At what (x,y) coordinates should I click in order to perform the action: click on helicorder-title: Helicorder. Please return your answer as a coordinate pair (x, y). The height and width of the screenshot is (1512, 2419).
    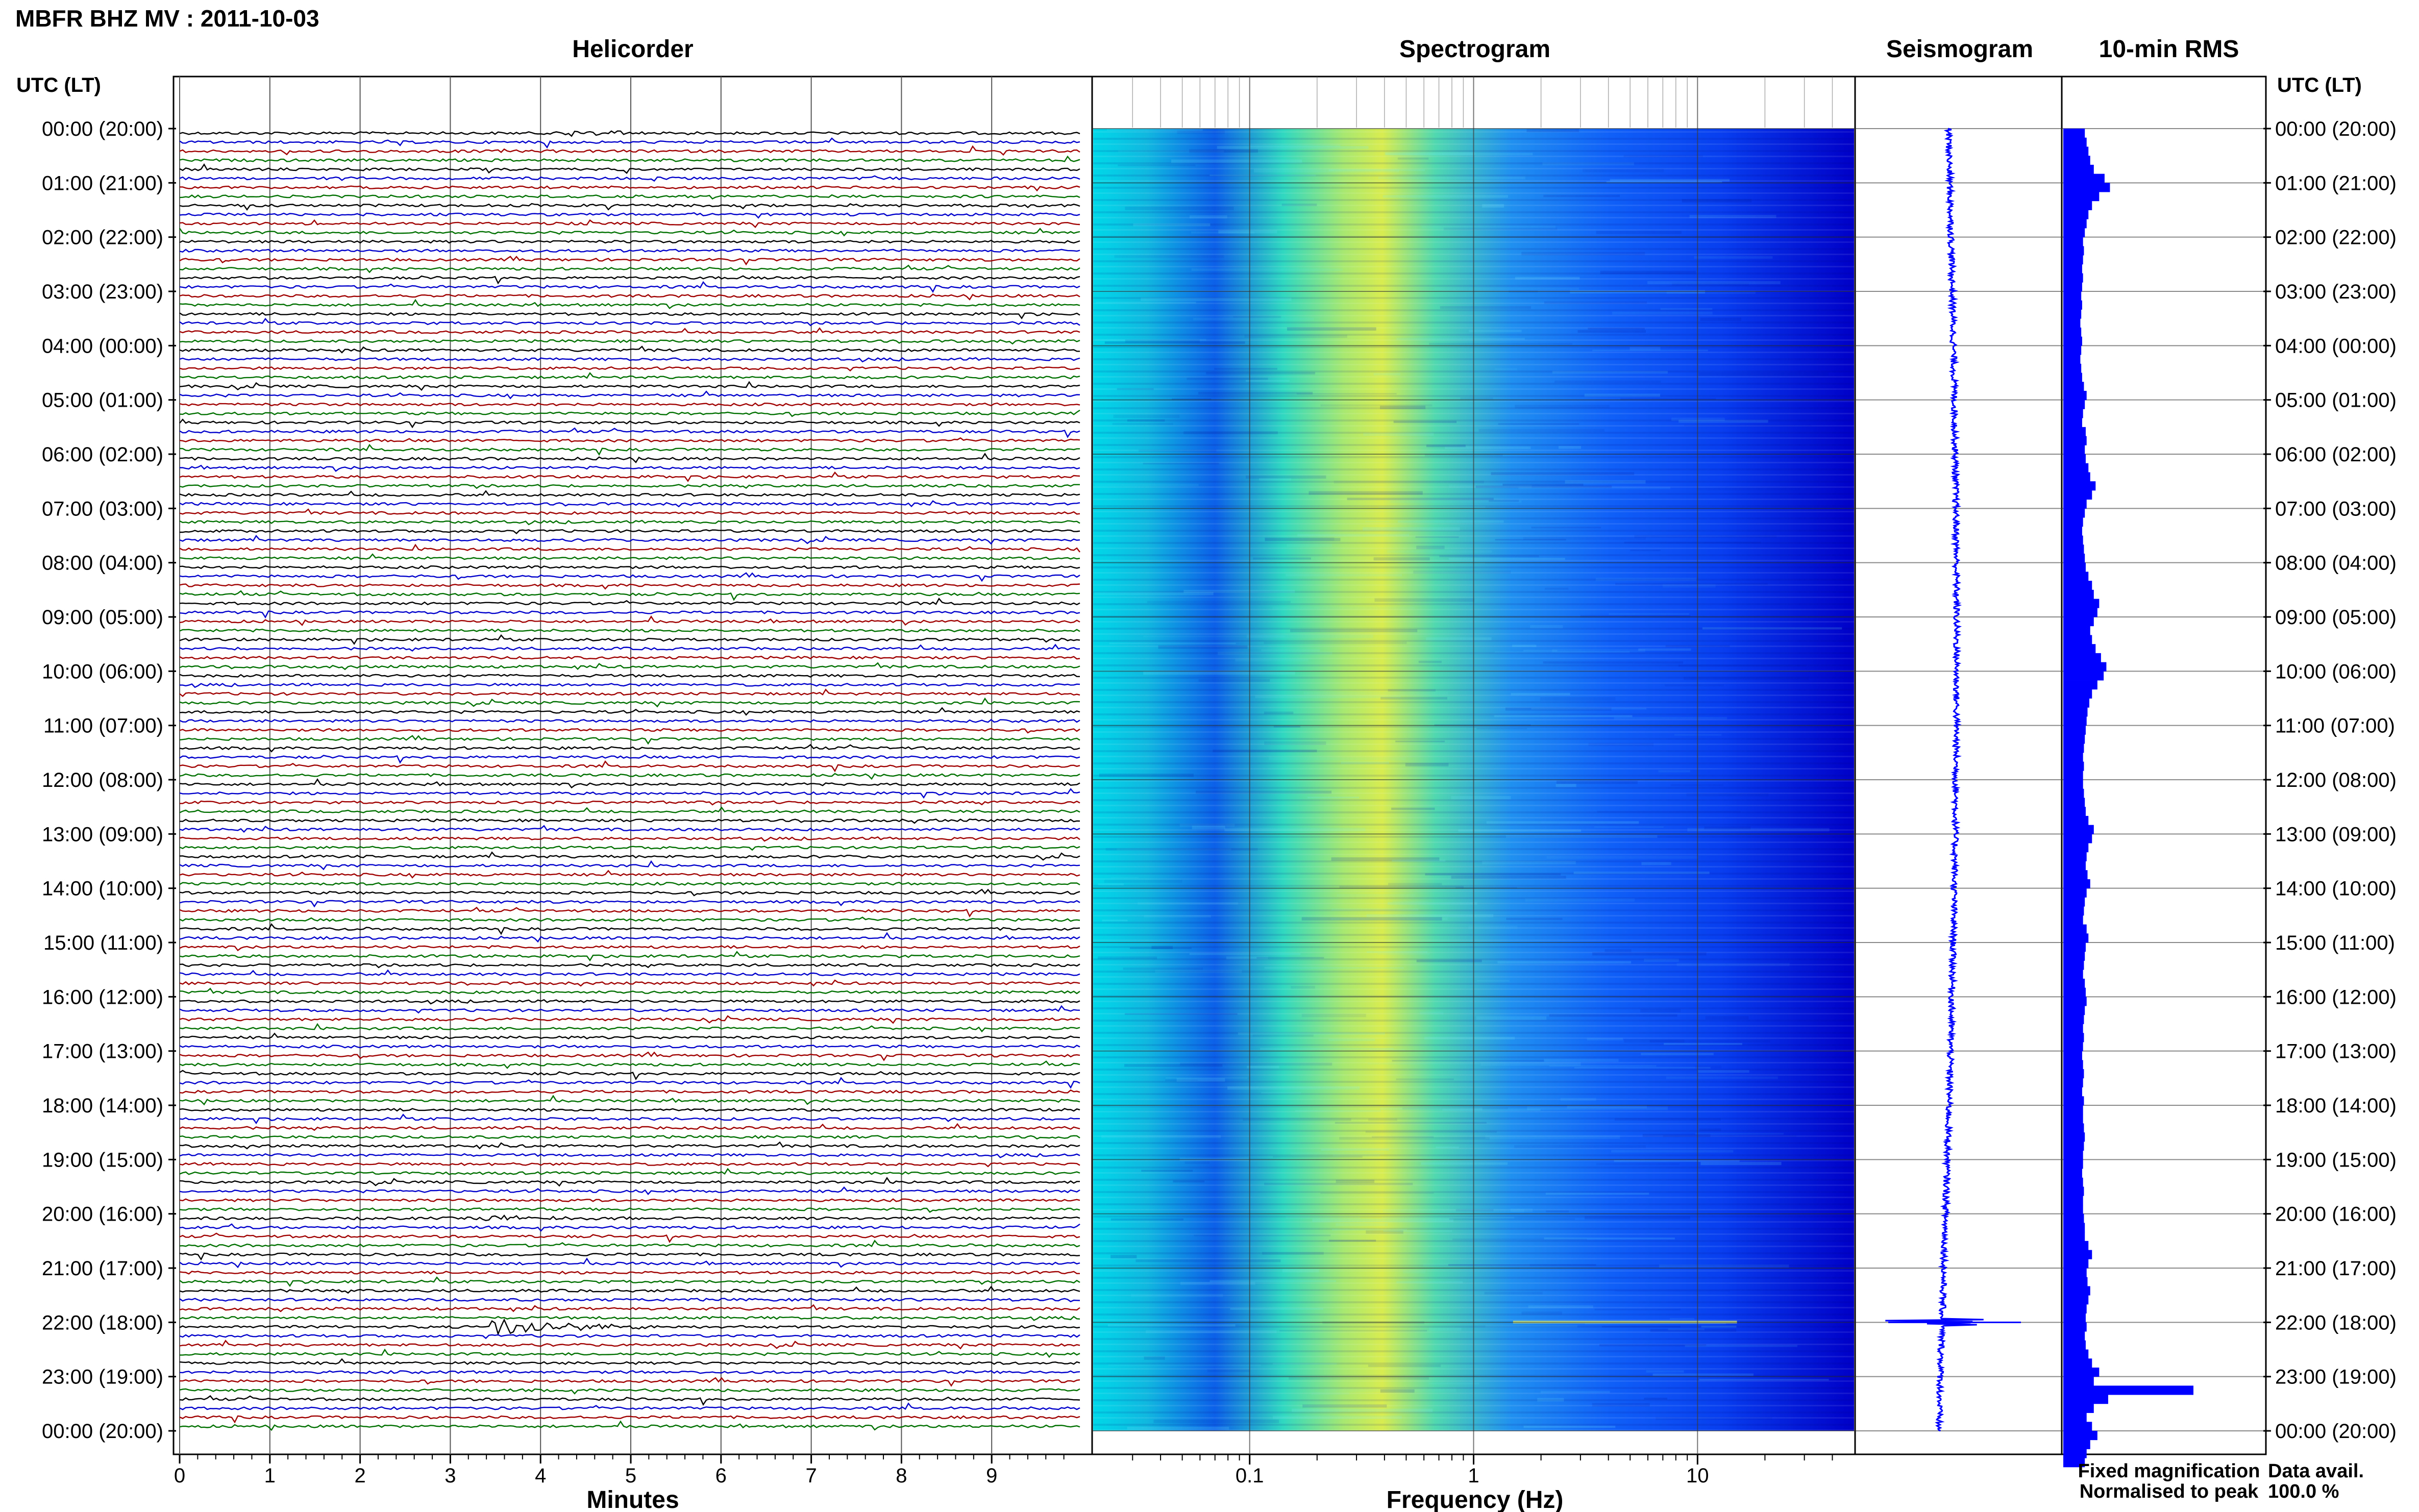
    Looking at the image, I should click on (632, 49).